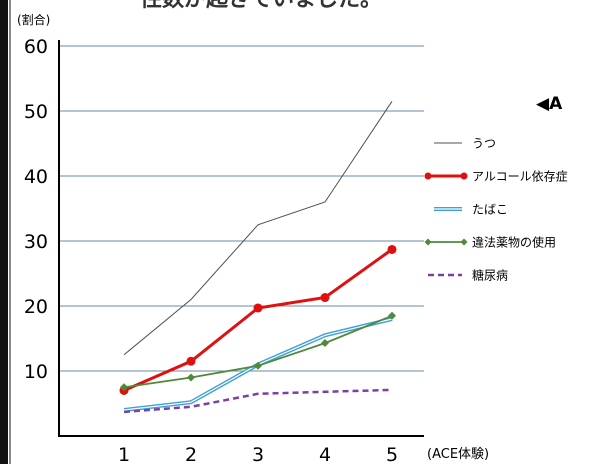  I want to click on legend-label: たばこ, so click(490, 210).